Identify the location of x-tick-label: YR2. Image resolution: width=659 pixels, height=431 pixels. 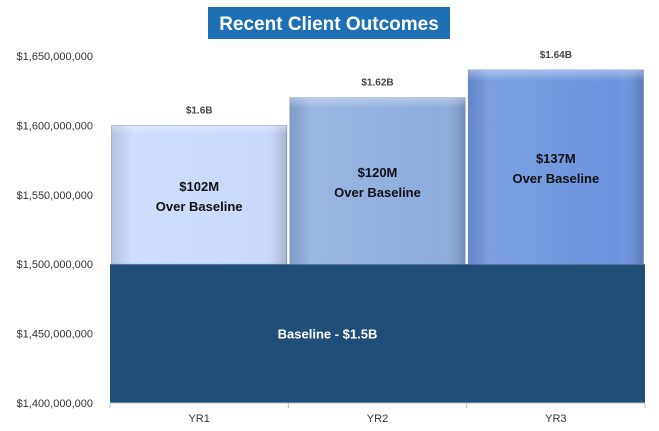
(377, 419).